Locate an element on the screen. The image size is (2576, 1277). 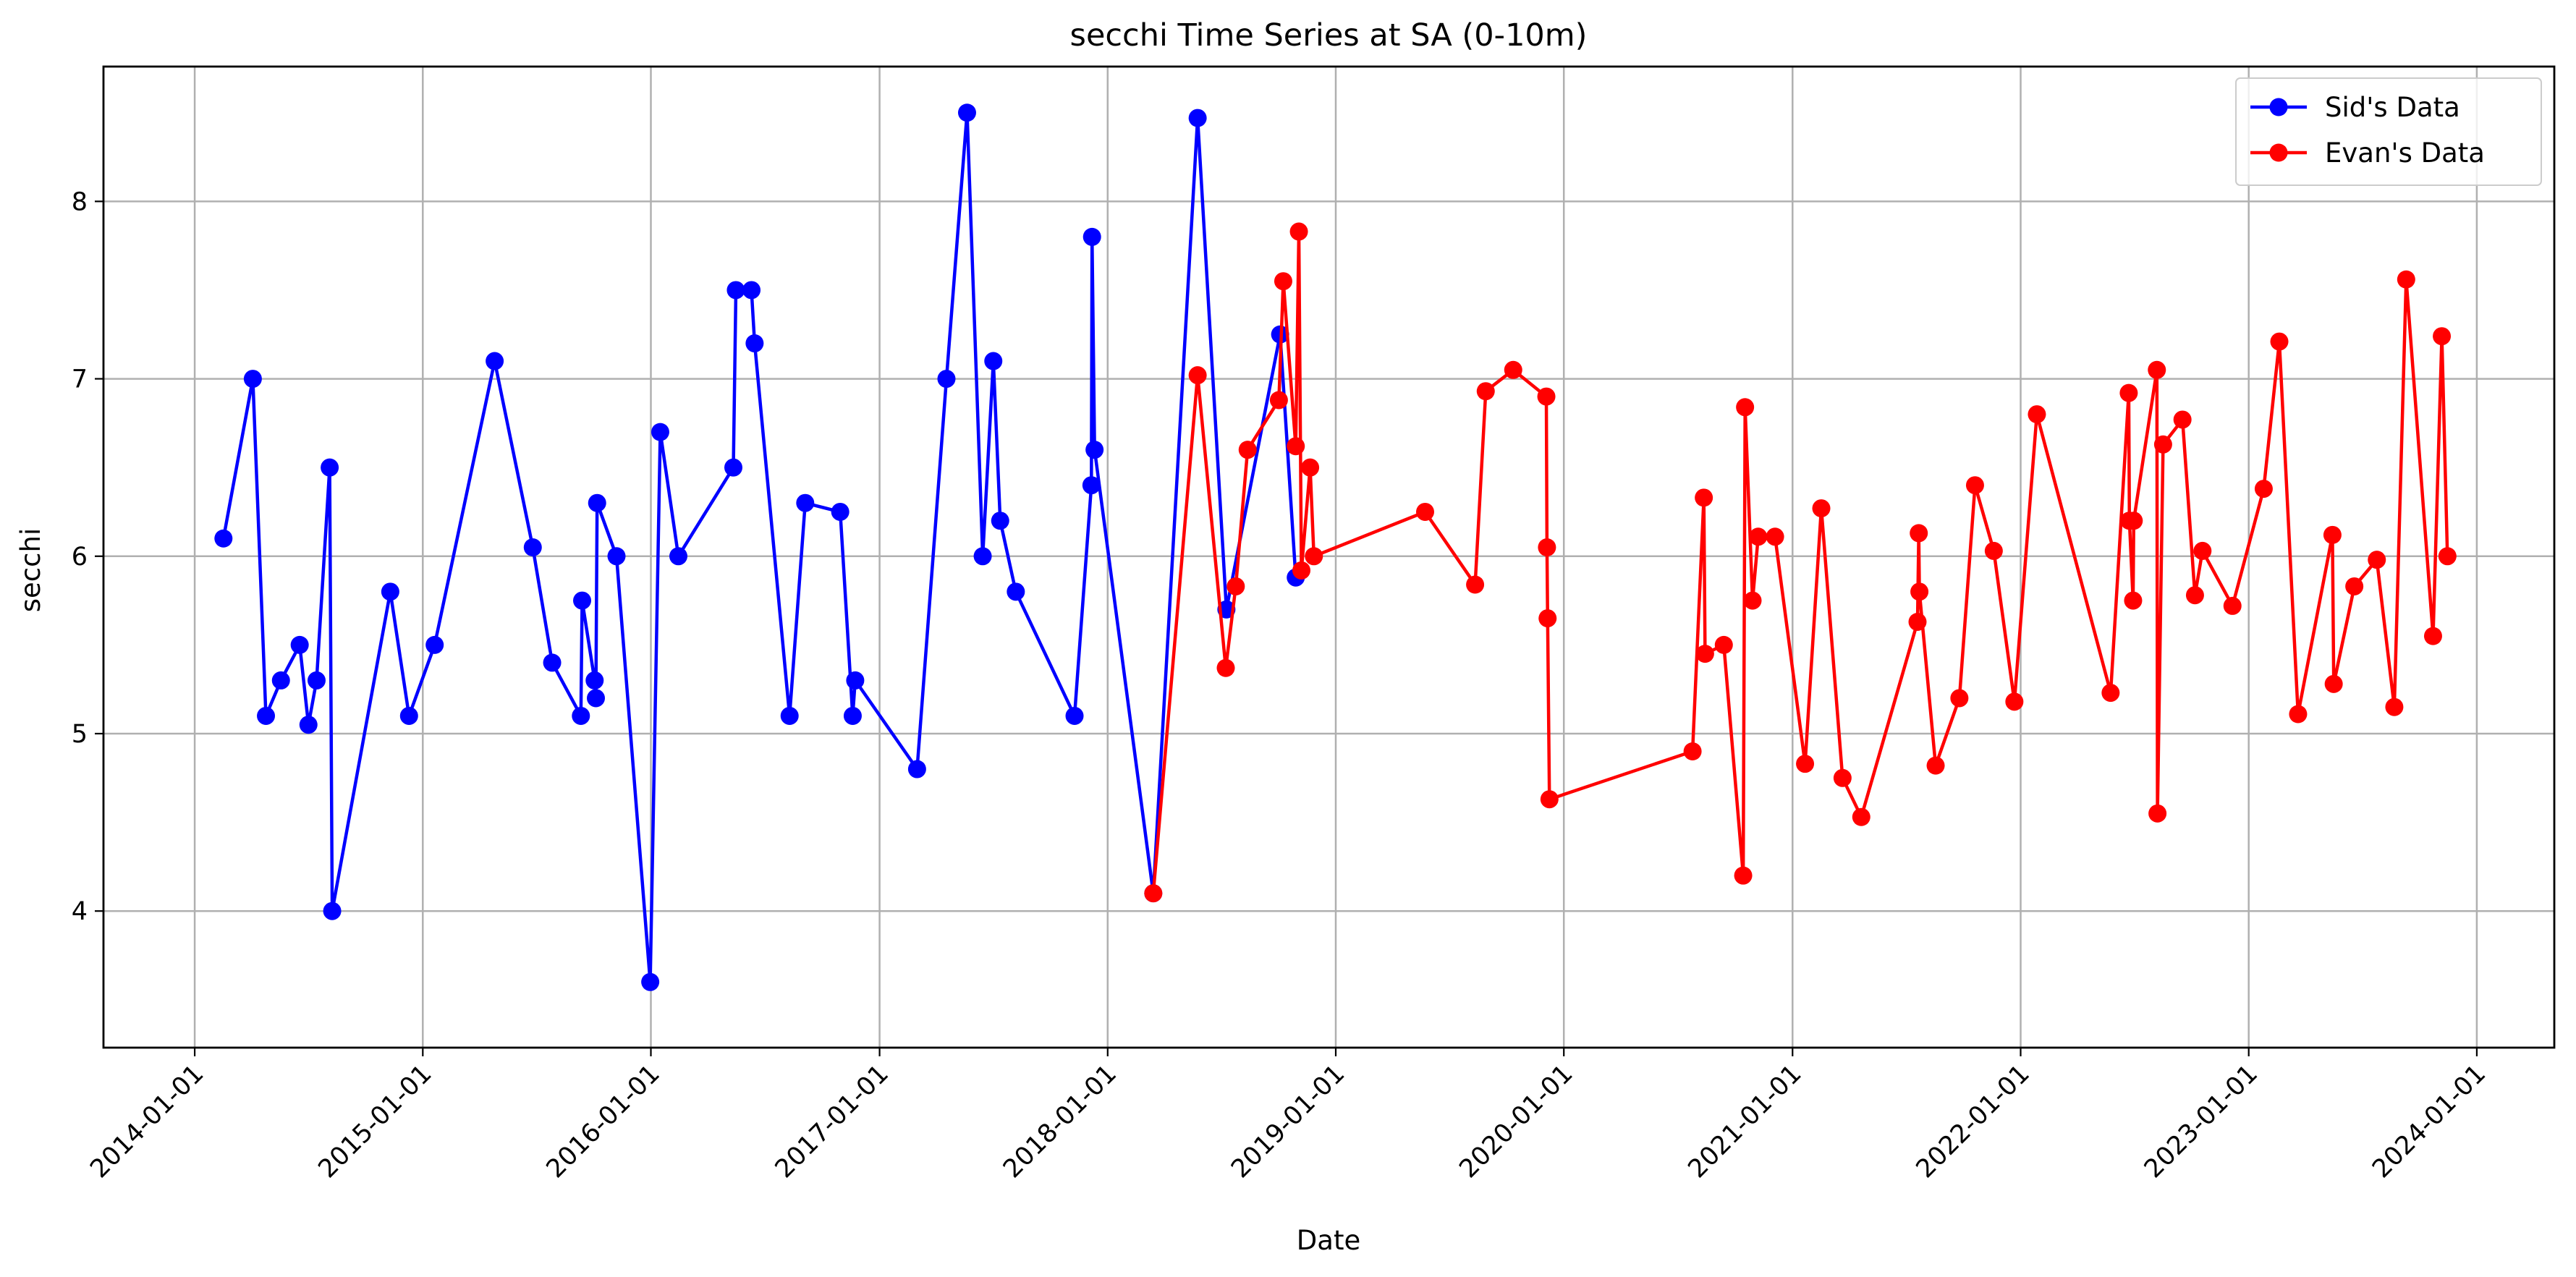
y-tick-label: 4 is located at coordinates (80, 911).